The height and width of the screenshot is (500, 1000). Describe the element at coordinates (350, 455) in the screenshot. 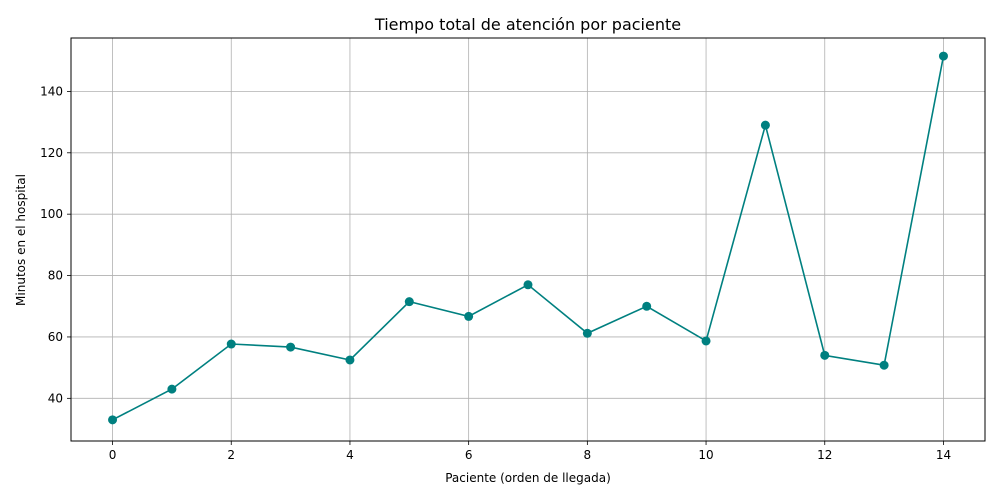

I see `x-tick-label: 4` at that location.